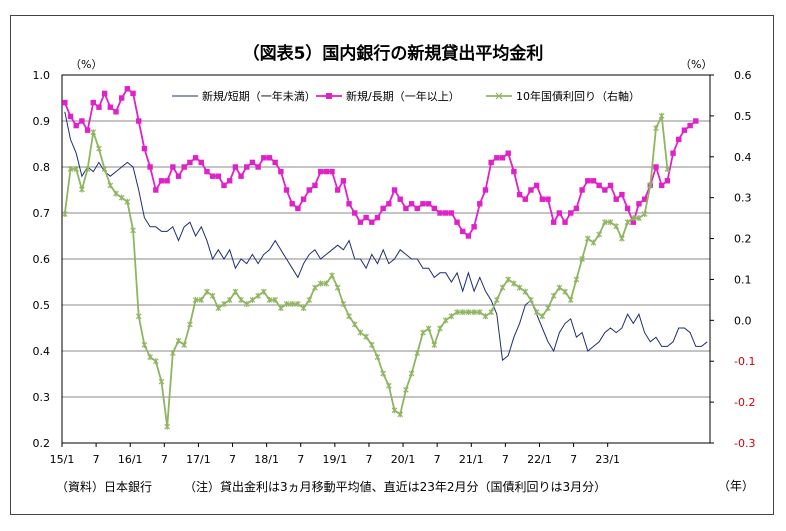 The height and width of the screenshot is (531, 786). Describe the element at coordinates (42, 351) in the screenshot. I see `y-left-tick-label: 0.4` at that location.